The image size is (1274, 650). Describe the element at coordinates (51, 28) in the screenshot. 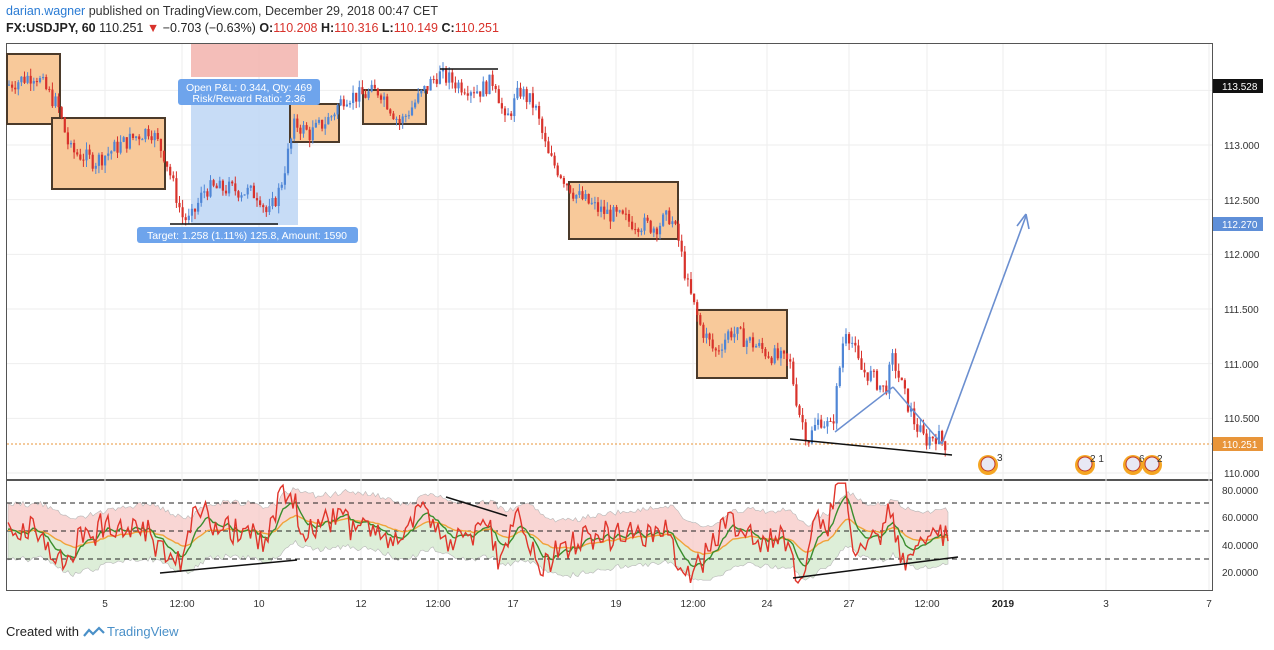

I see `symbol-name: FX:USDJPY, 60` at that location.